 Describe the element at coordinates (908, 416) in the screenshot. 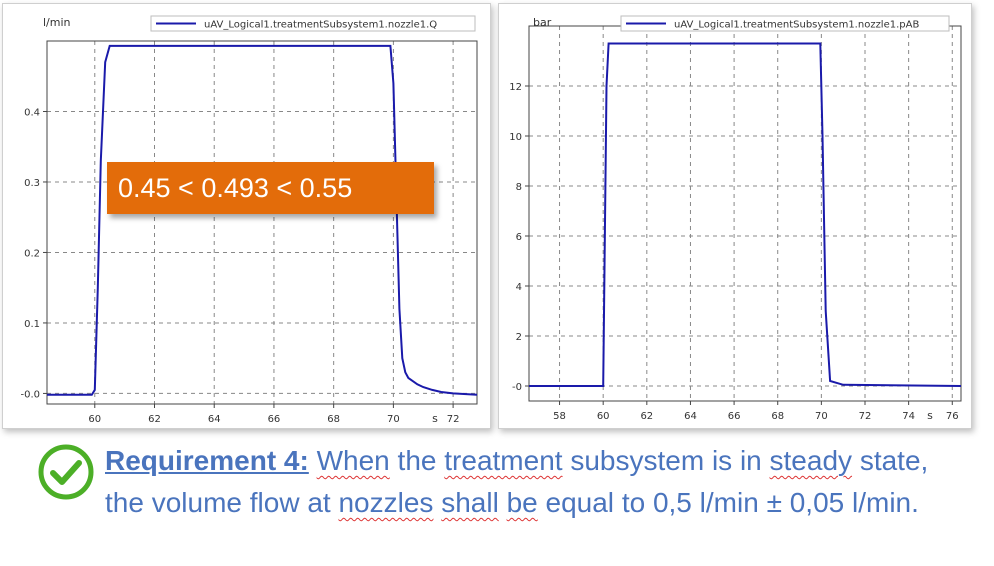

I see `xtick-label: 74` at that location.